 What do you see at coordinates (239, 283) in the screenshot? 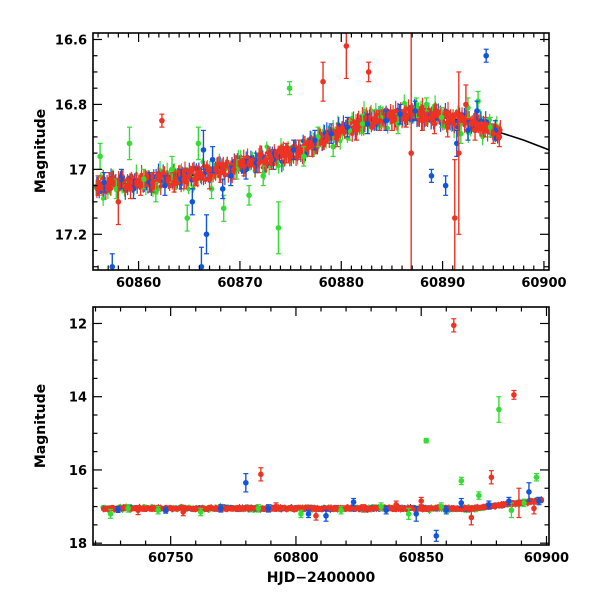
I see `x-tick-label: 60870` at bounding box center [239, 283].